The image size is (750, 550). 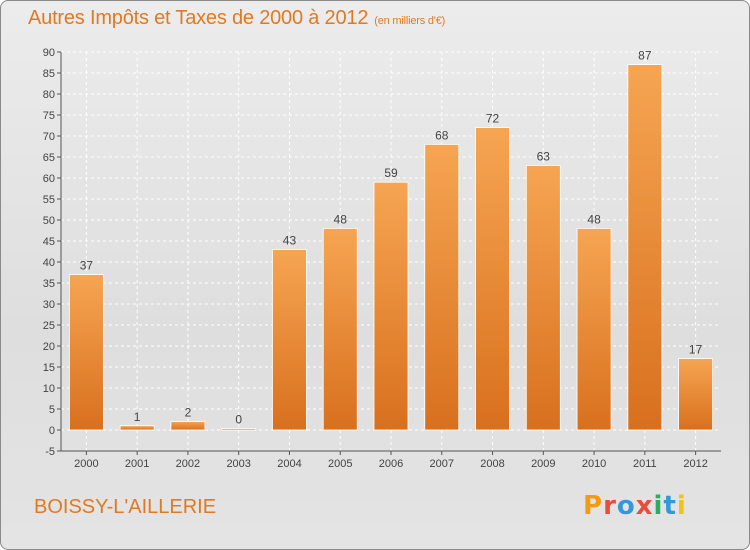 What do you see at coordinates (696, 350) in the screenshot?
I see `bar-value-label: 17` at bounding box center [696, 350].